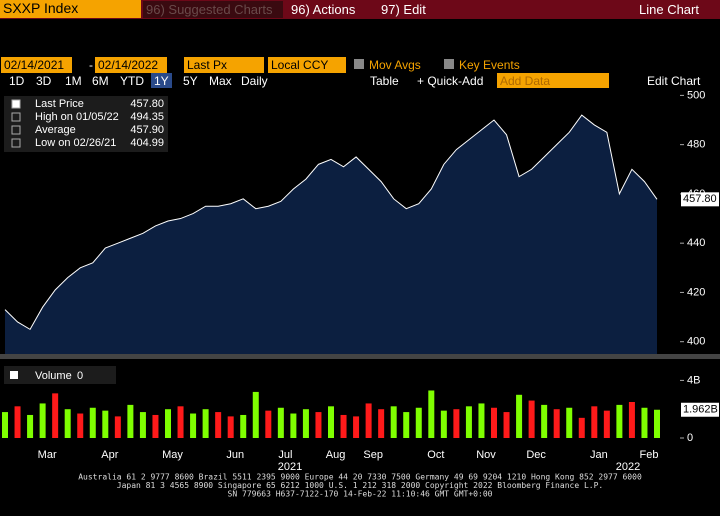  I want to click on x-tick-label: Aug, so click(336, 455).